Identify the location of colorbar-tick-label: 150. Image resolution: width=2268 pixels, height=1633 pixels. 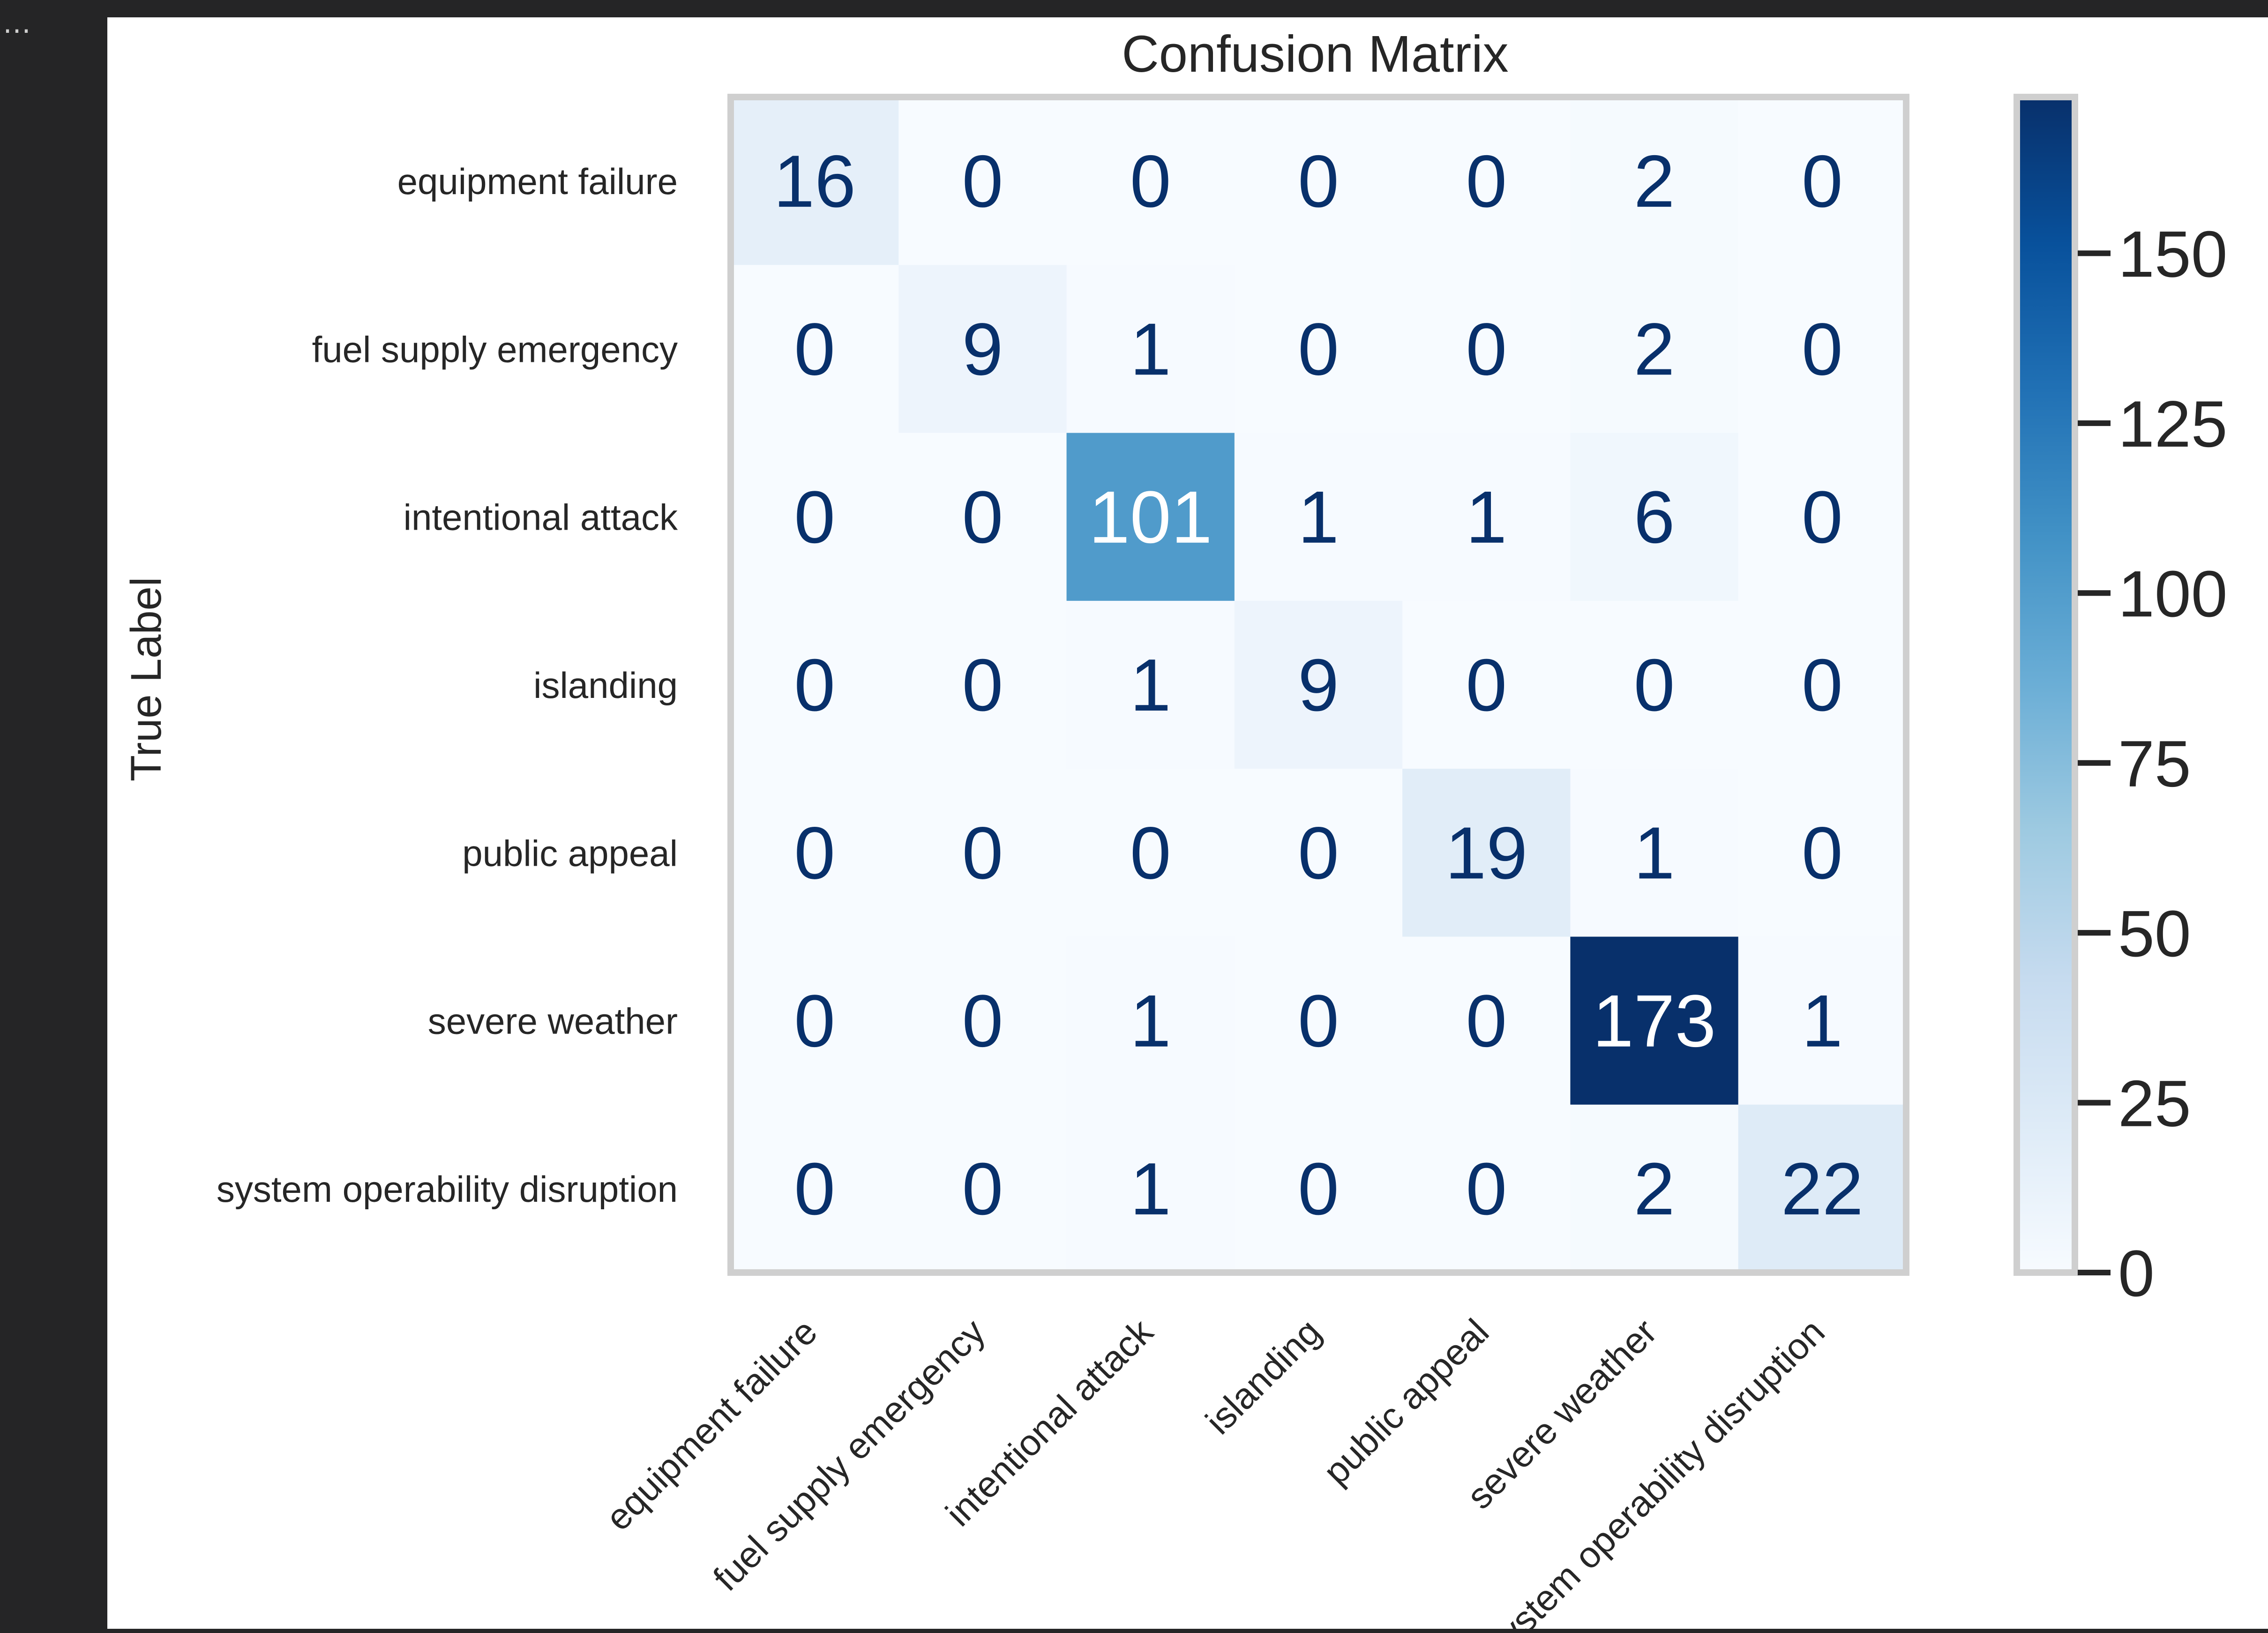
(2173, 254).